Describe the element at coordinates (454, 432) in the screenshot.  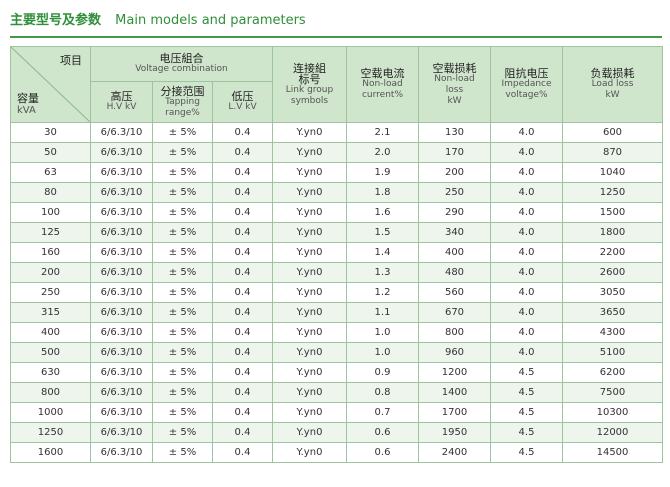
I see `non-load-loss-cell: 1950` at that location.